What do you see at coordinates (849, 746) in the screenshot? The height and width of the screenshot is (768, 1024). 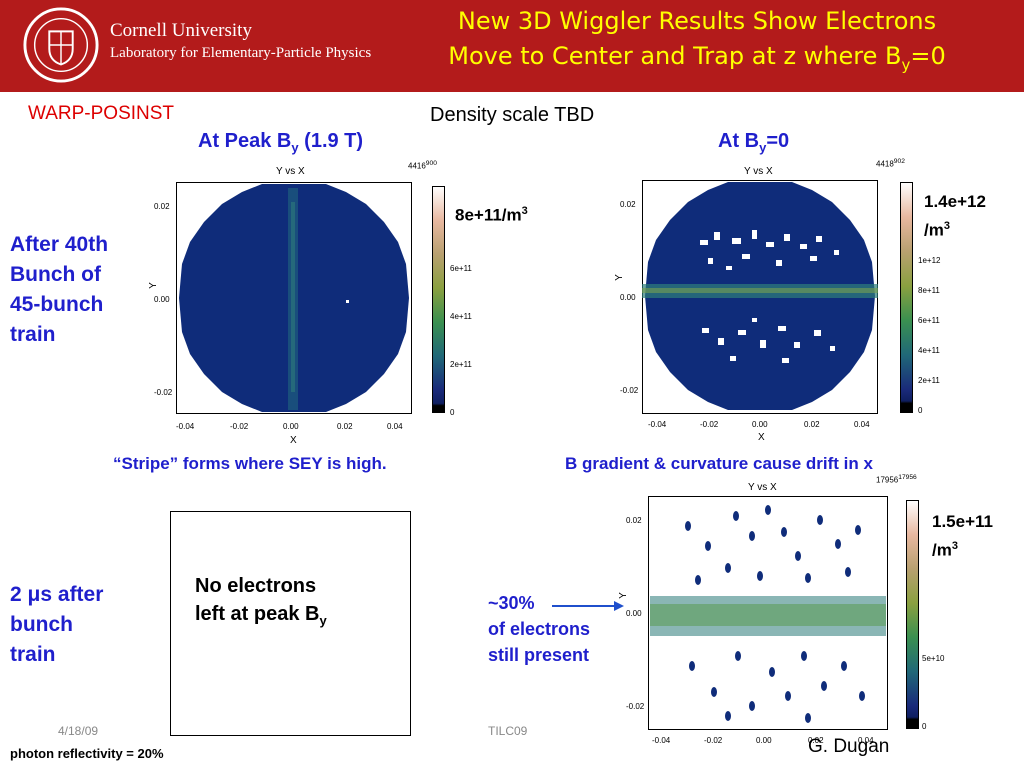 I see `footer-author: G. Dugan` at bounding box center [849, 746].